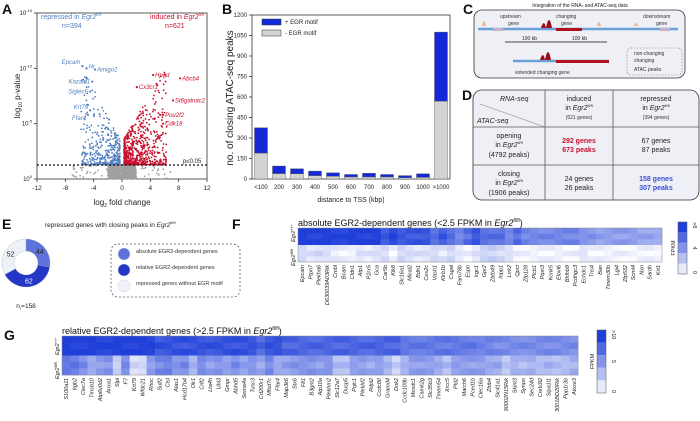 The height and width of the screenshot is (421, 700). What do you see at coordinates (579, 188) in the screenshot?
I see `table-cell-peaks: 26 peaks` at bounding box center [579, 188].